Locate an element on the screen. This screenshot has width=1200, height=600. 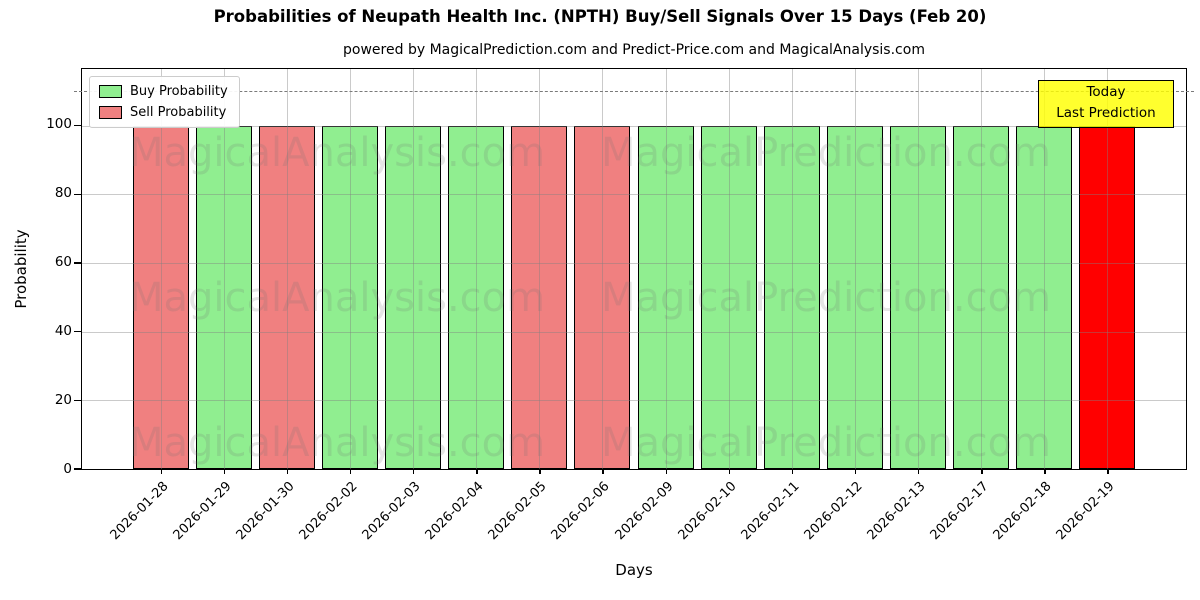
bar-slot: 2026-02-09 is located at coordinates (654, 306).